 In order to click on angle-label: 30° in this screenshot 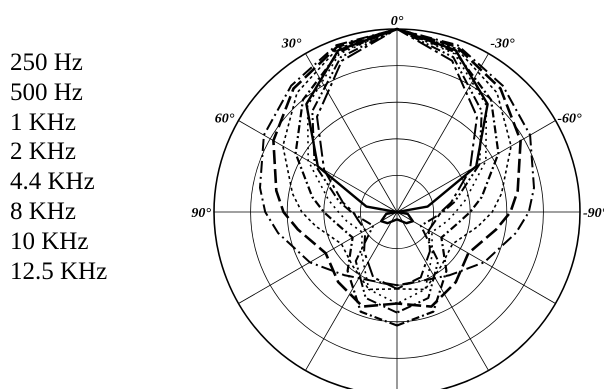, I will do `click(291, 44)`.